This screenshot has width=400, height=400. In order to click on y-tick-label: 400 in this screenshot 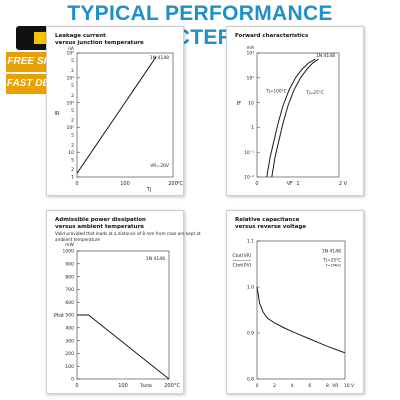, I will do `click(69, 329)`.